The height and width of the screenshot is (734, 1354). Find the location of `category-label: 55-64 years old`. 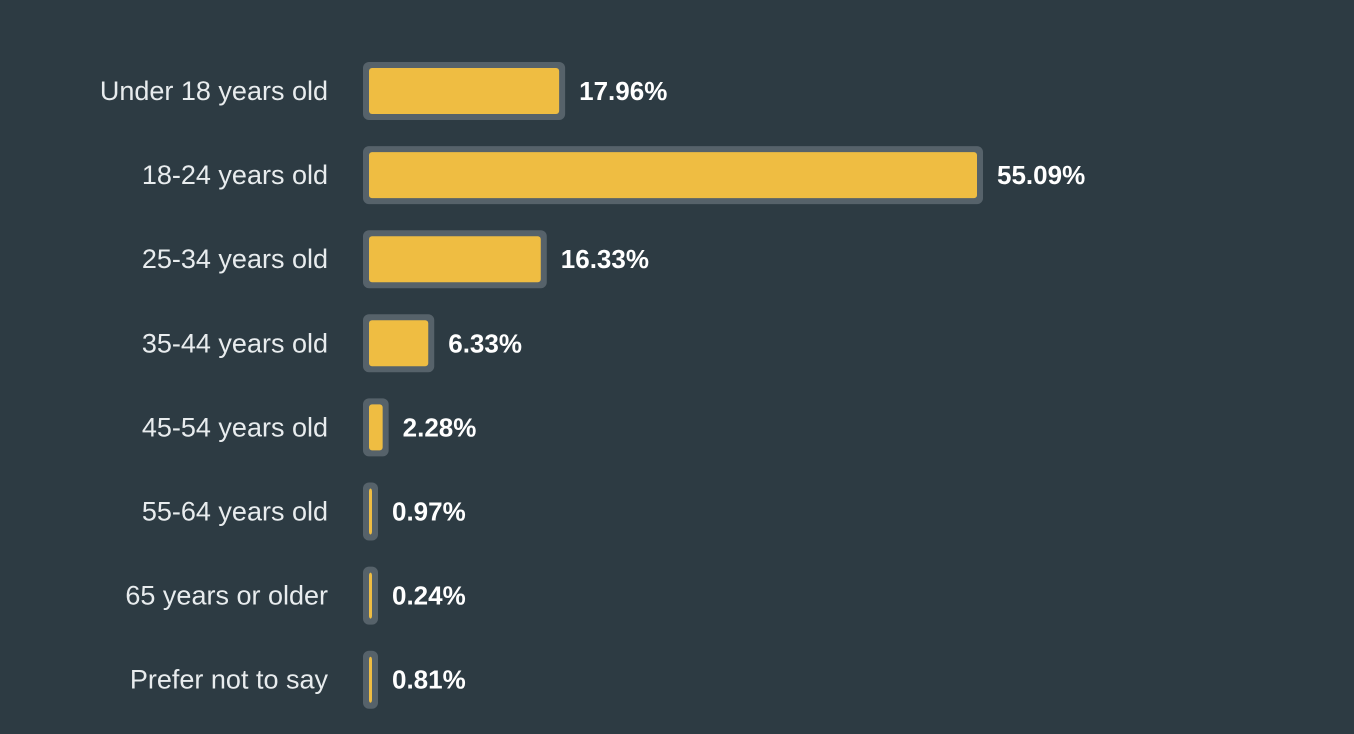

category-label: 55-64 years old is located at coordinates (235, 512).